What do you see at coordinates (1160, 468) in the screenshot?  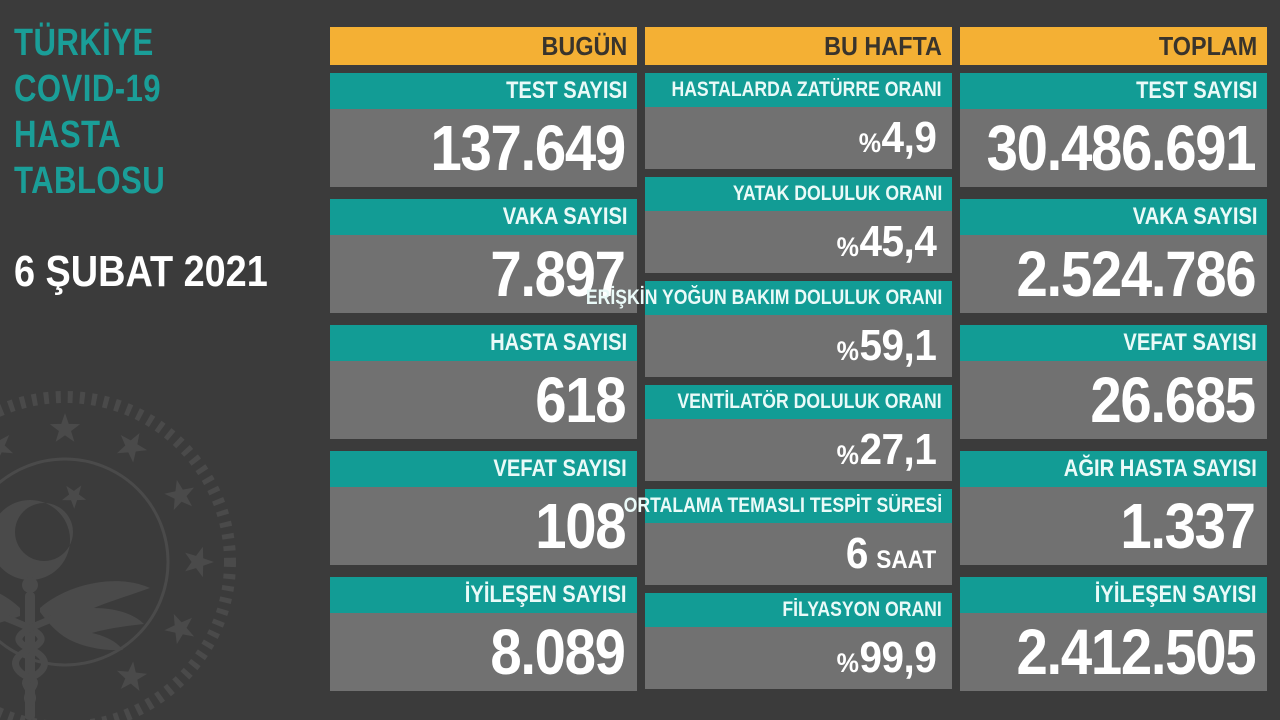 I see `stat-label: AĞIR HASTA SAYISI` at bounding box center [1160, 468].